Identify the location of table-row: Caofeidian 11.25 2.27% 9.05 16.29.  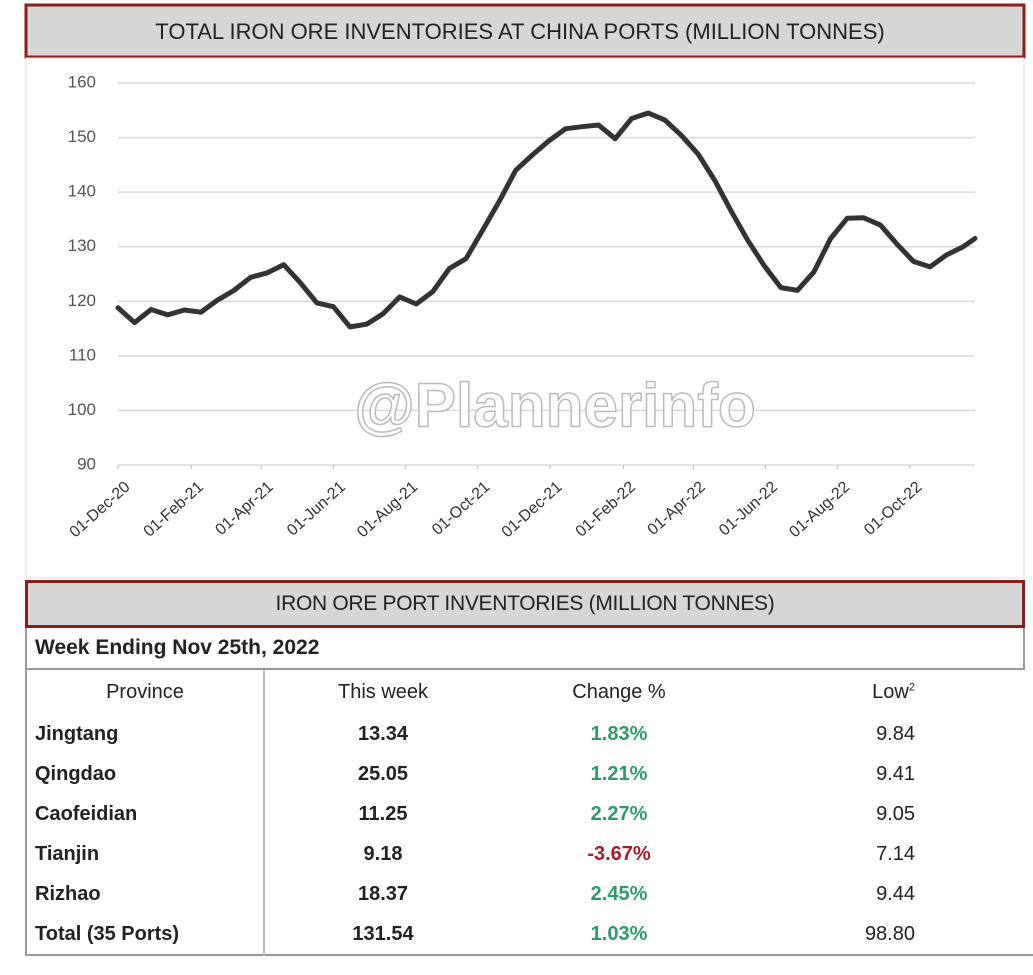
(529, 814).